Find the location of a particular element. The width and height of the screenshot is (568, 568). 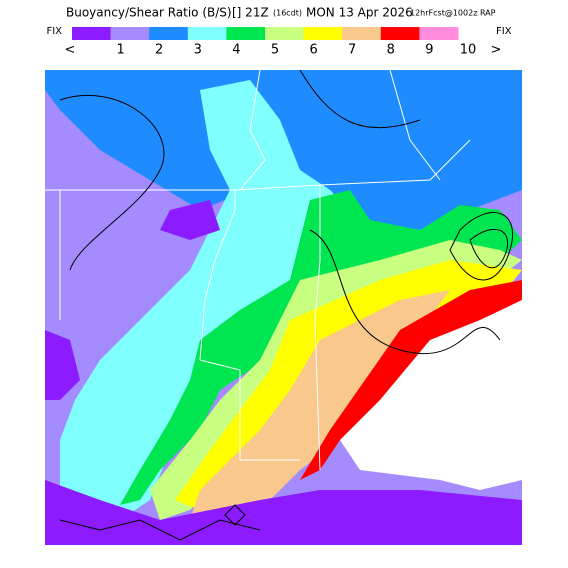

legend-label: 3 is located at coordinates (198, 50).